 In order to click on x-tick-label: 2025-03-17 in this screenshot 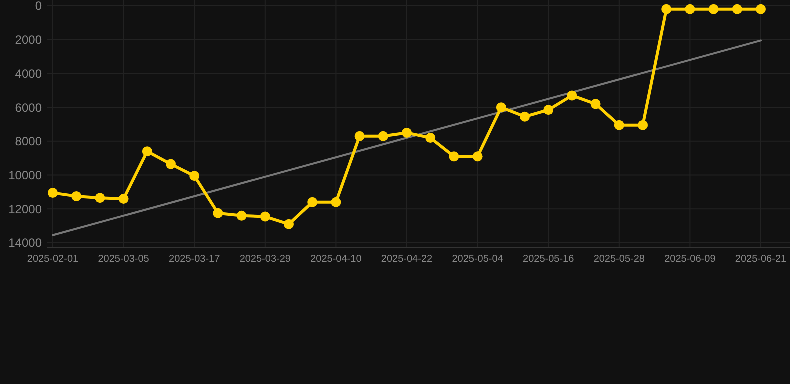, I will do `click(195, 259)`.